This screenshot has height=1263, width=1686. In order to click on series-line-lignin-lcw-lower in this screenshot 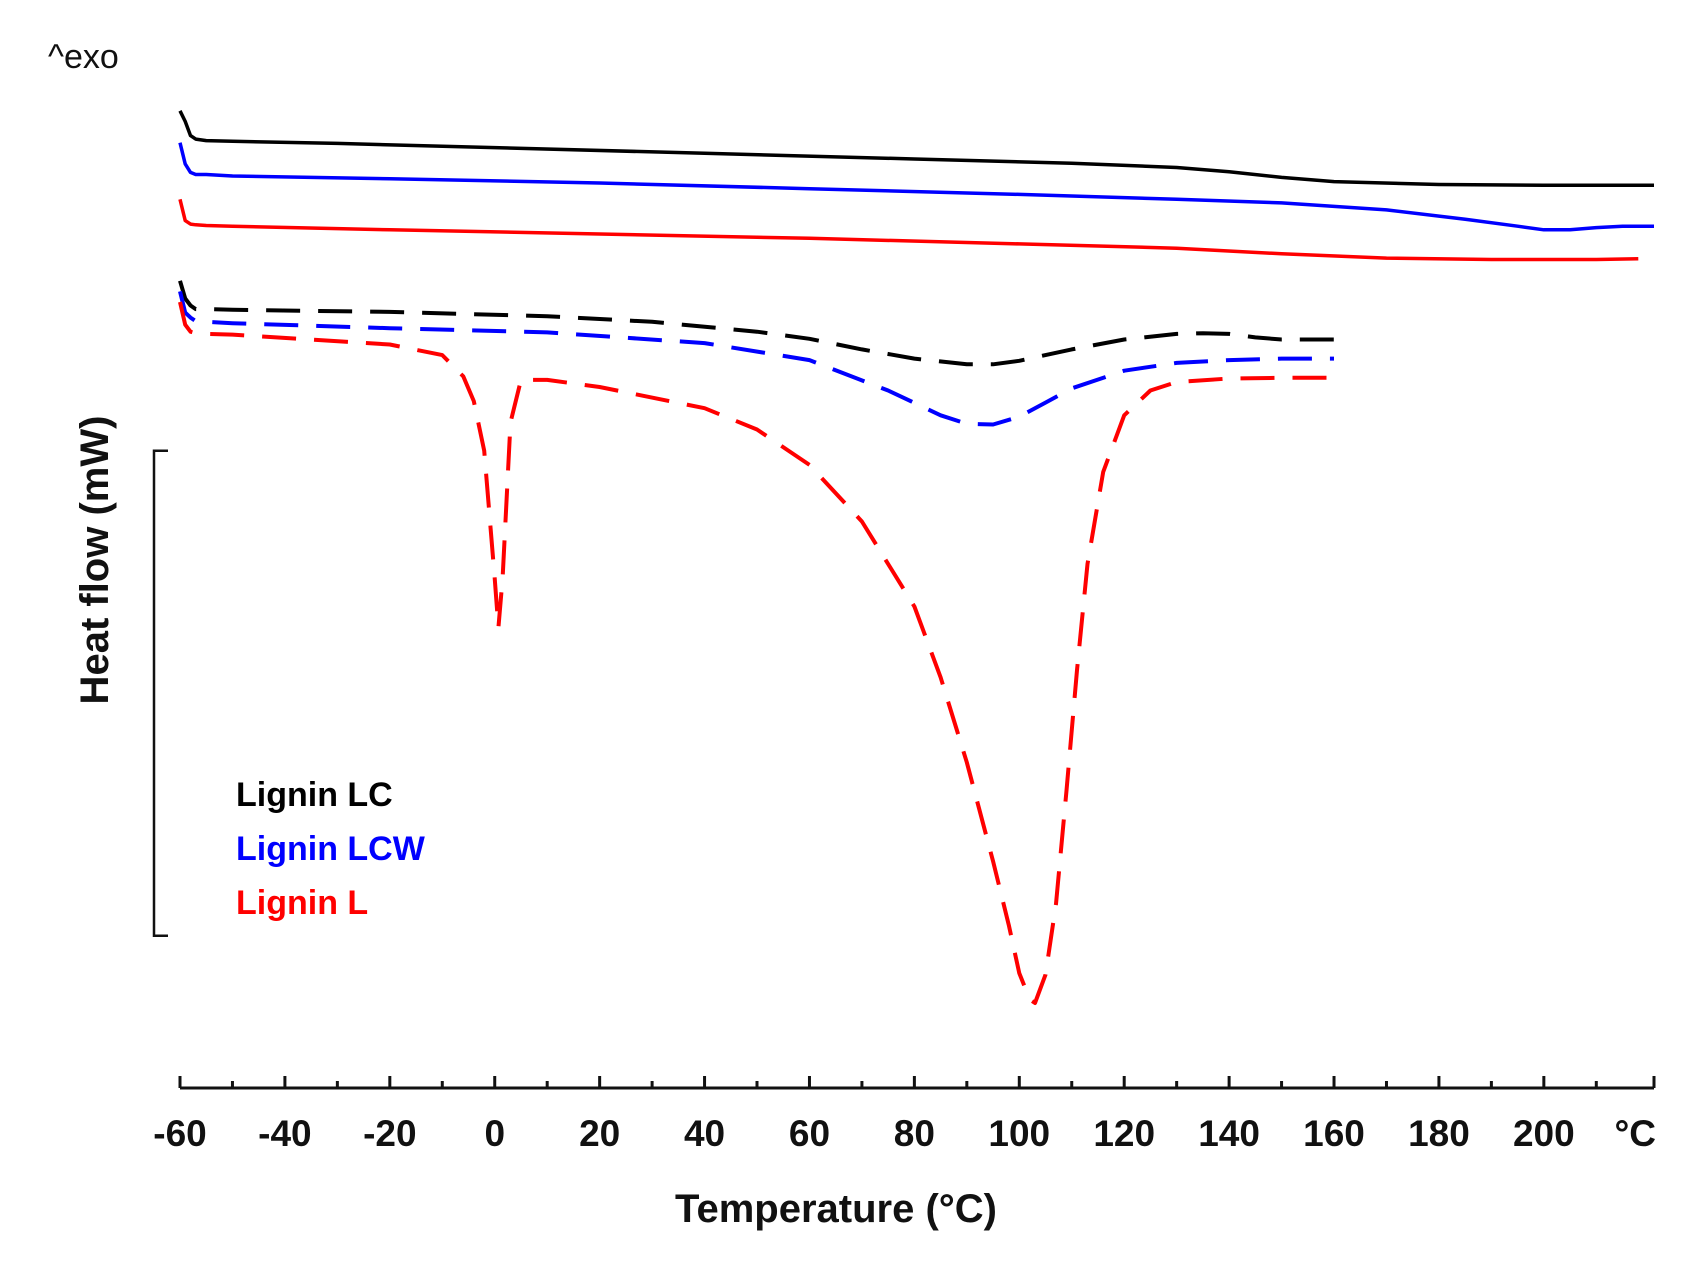, I will do `click(756, 358)`.